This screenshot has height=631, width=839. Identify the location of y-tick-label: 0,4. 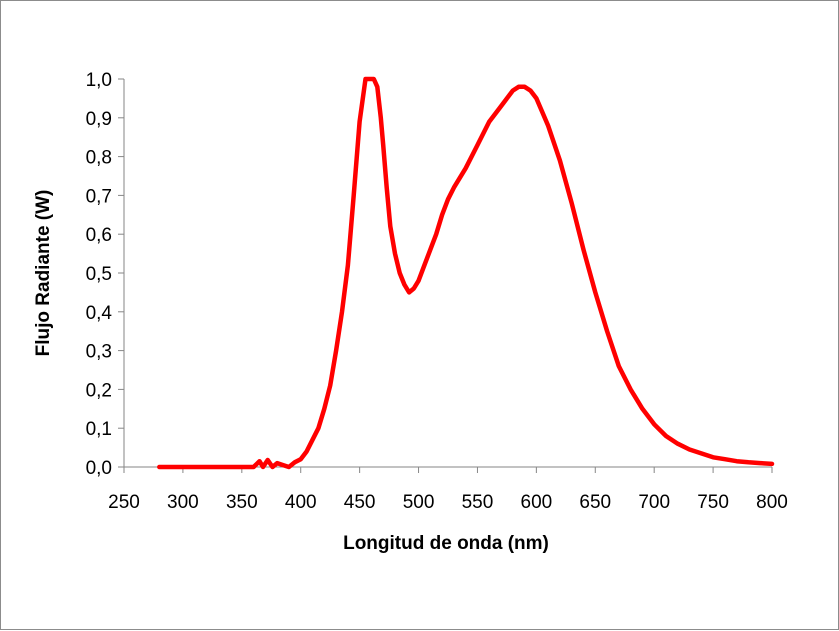
(99, 313).